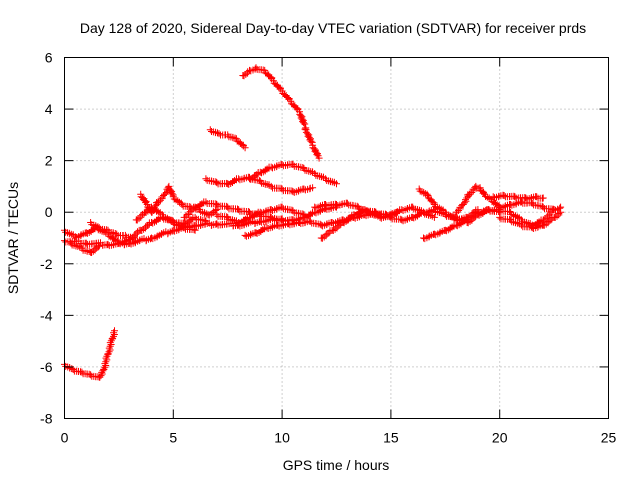  I want to click on y-tick-label: 4, so click(49, 109).